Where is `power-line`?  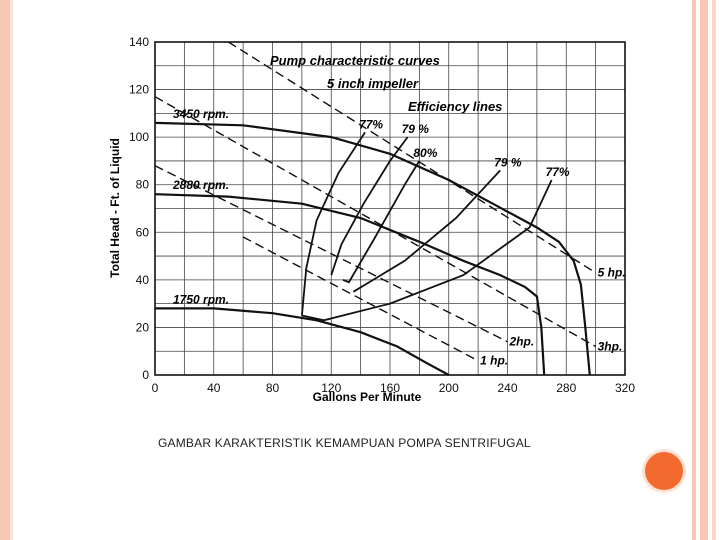 power-line is located at coordinates (360, 299).